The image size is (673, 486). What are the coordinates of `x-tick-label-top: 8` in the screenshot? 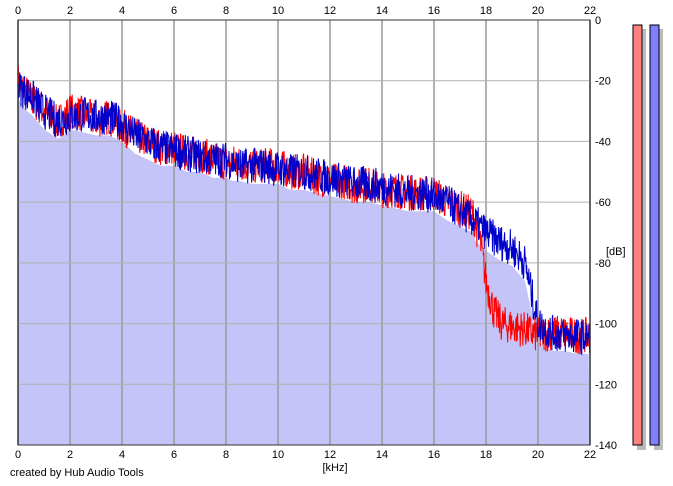 It's located at (226, 11).